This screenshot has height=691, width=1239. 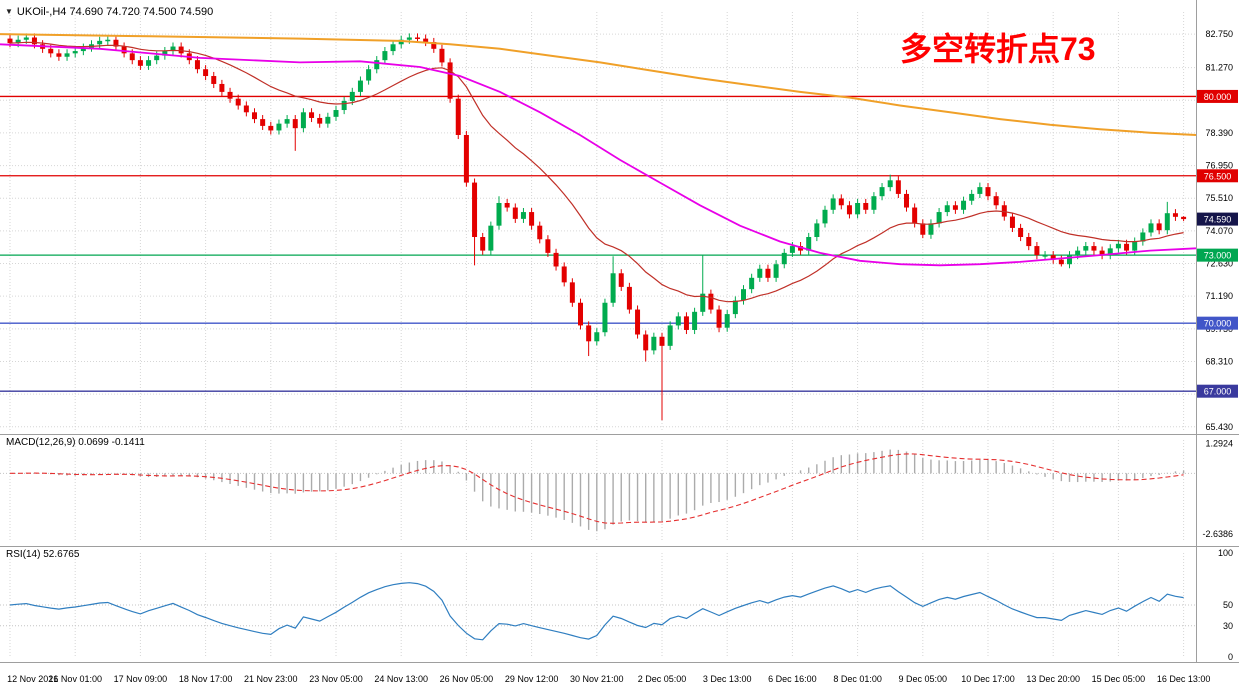 I want to click on rsi-line, so click(x=596, y=611).